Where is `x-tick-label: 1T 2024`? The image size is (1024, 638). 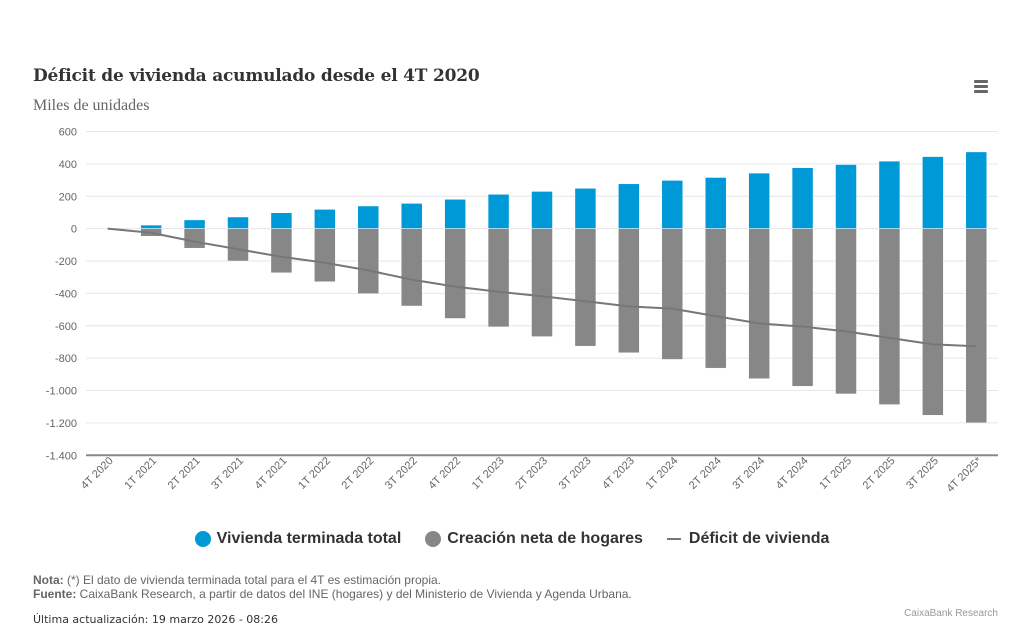 x-tick-label: 1T 2024 is located at coordinates (662, 473).